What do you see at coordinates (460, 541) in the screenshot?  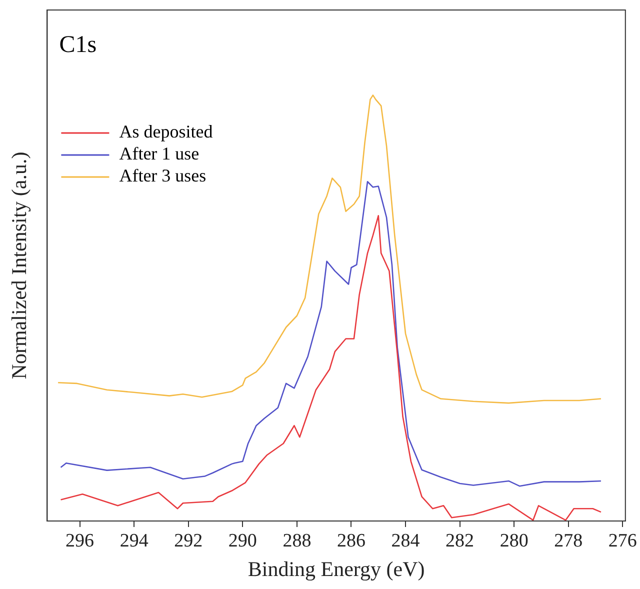 I see `x-tick-label: 282` at bounding box center [460, 541].